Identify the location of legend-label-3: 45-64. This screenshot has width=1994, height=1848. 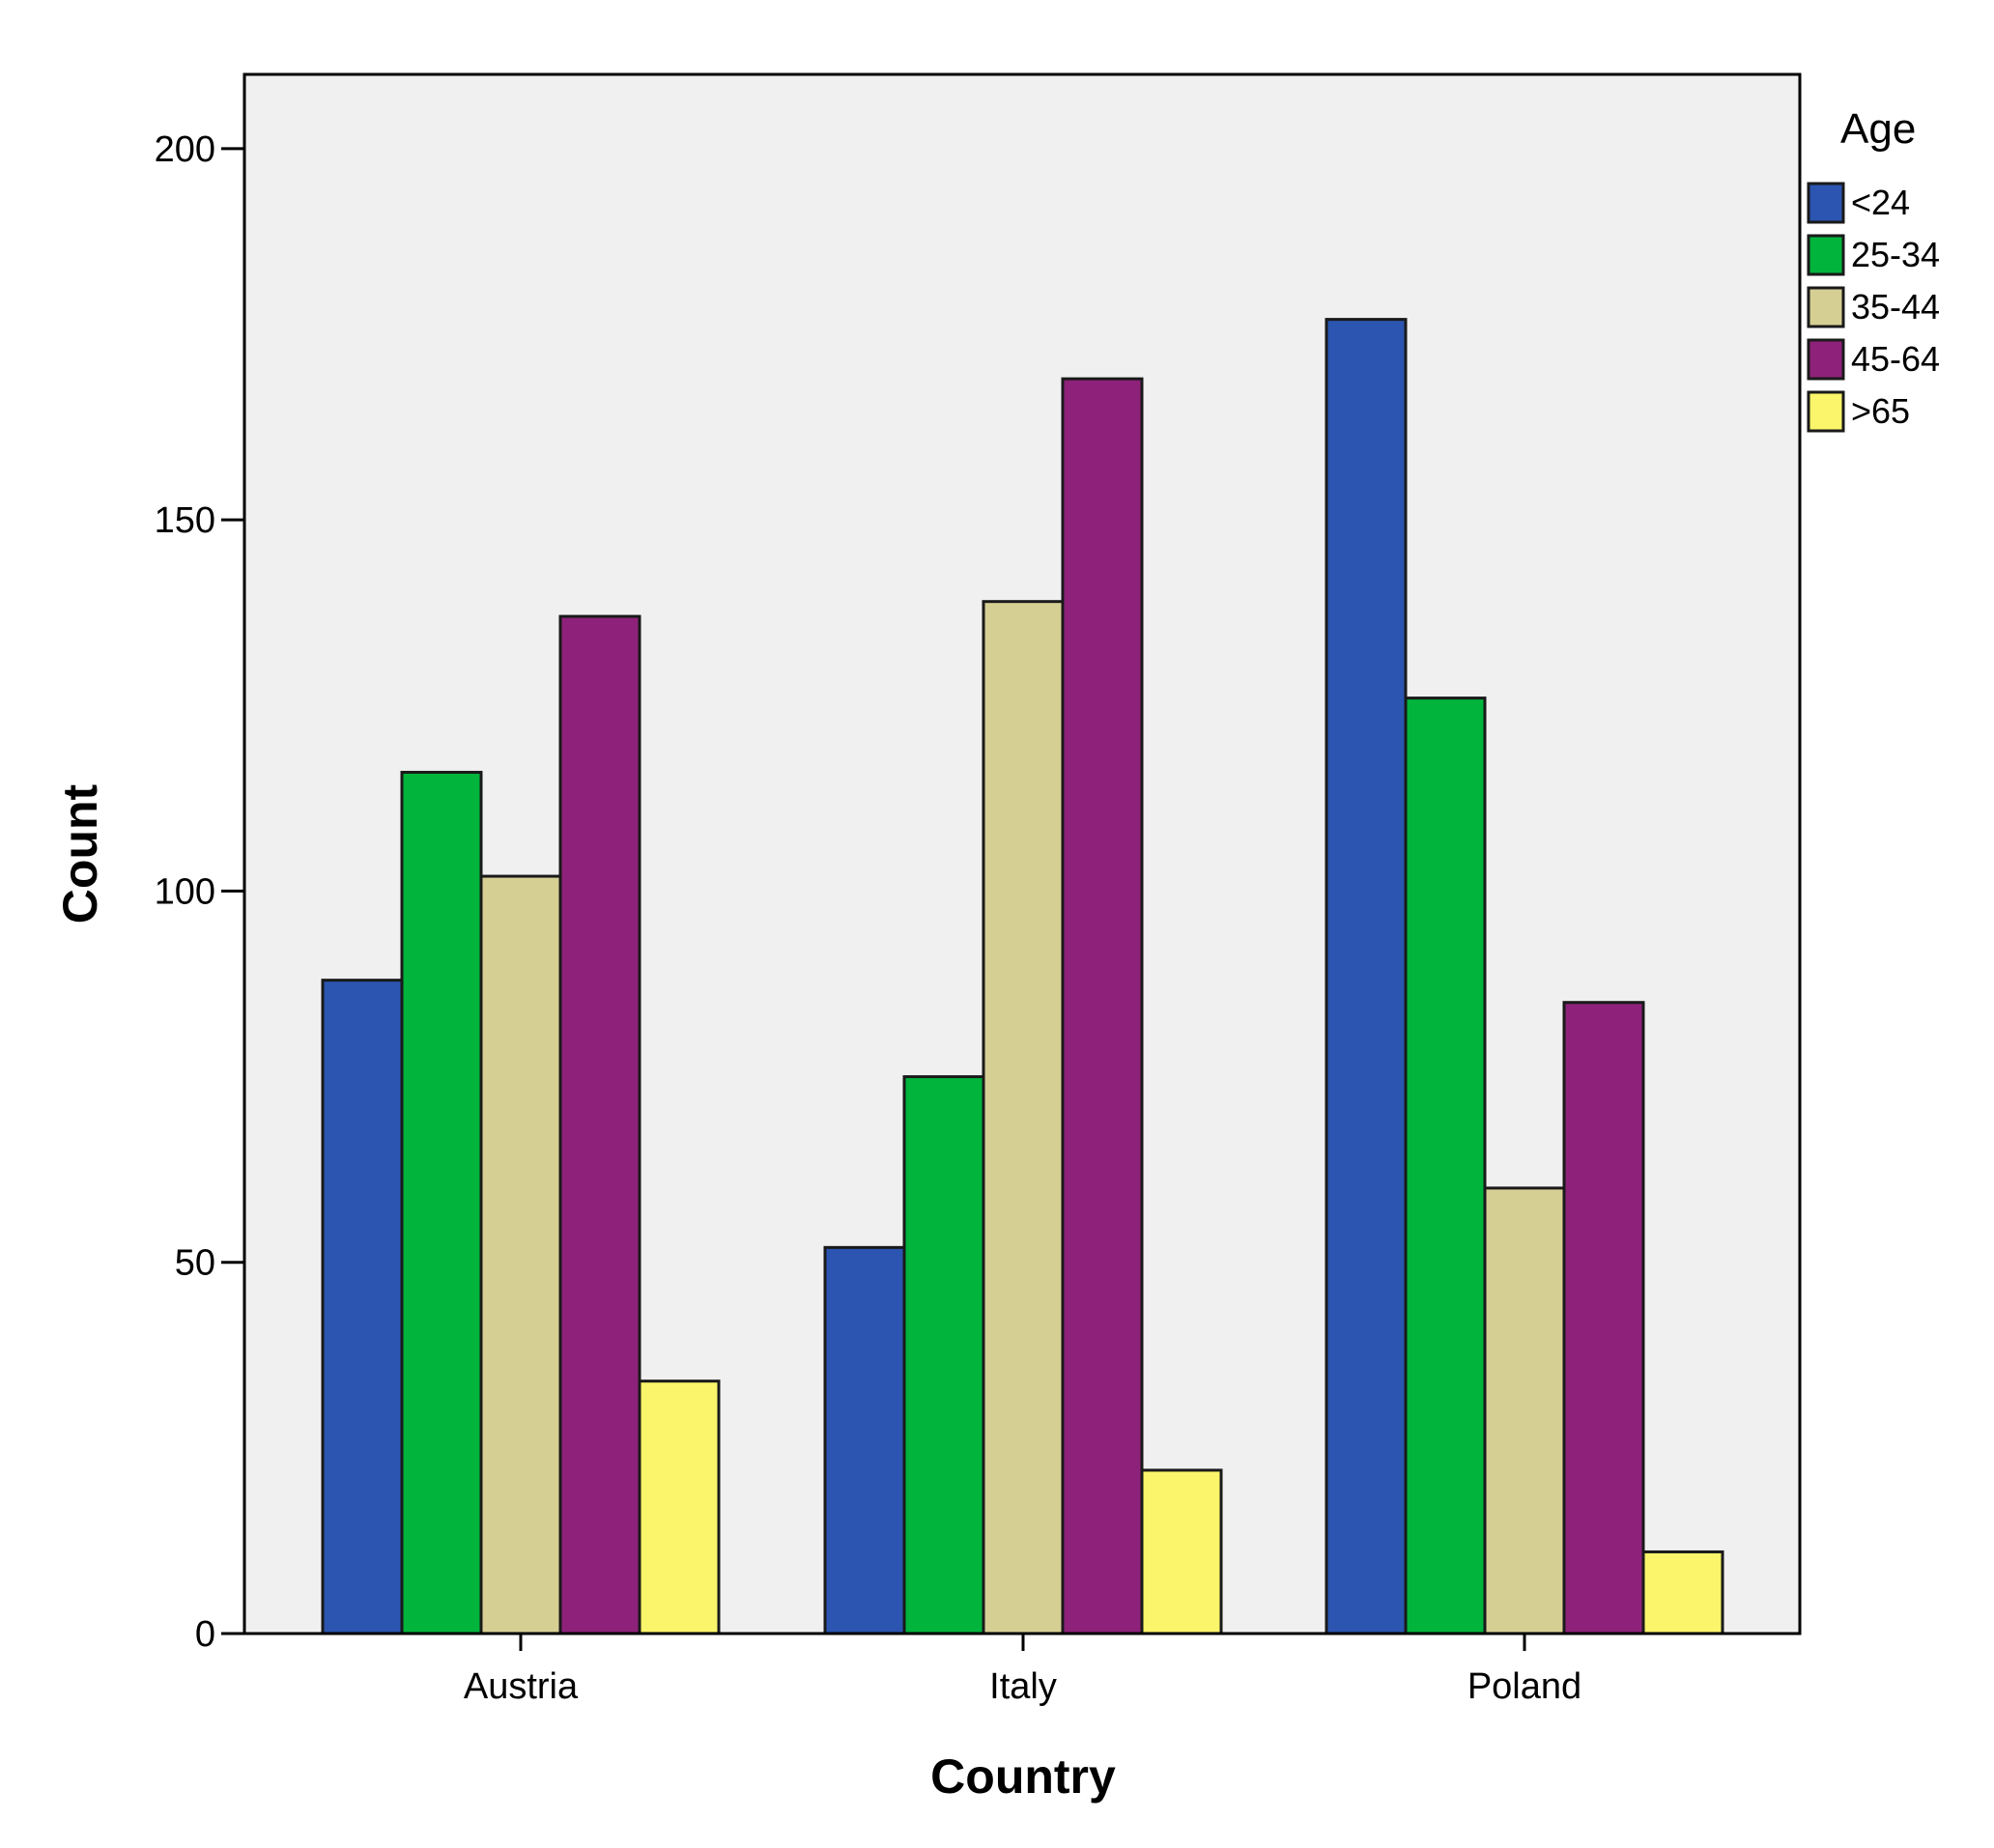
(1896, 359).